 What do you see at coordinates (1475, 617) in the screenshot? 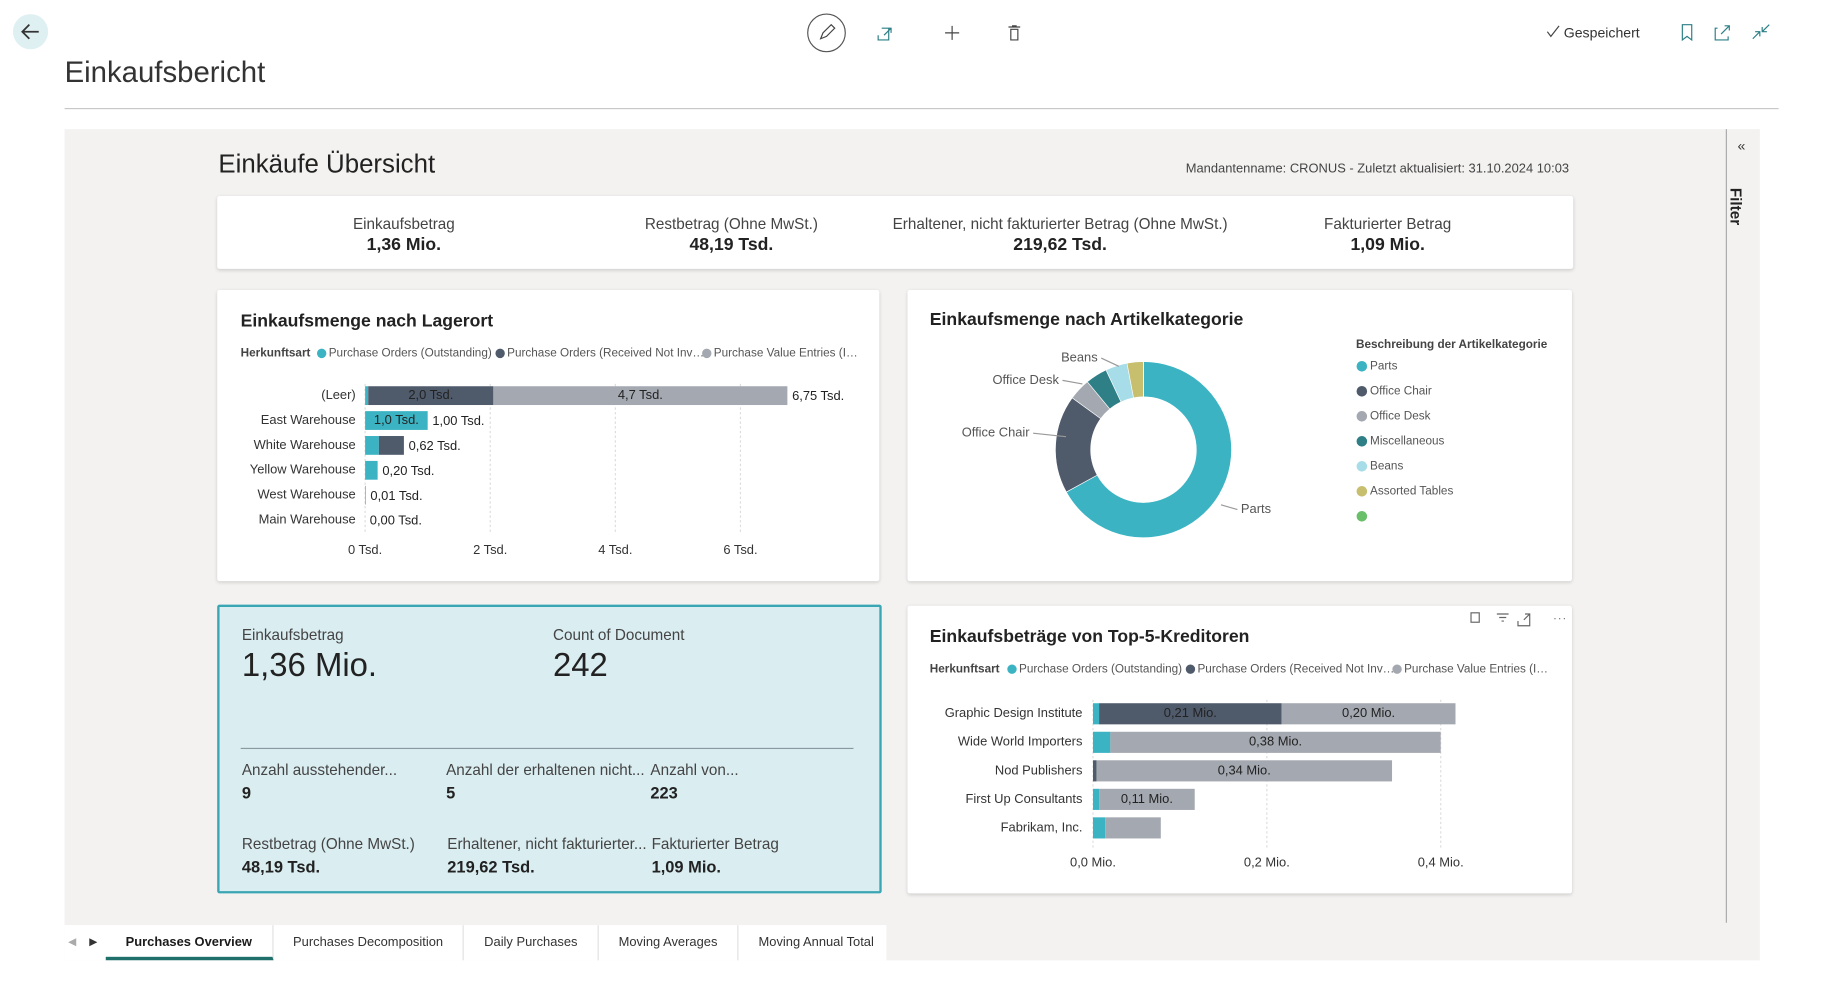
I see `copy-button` at bounding box center [1475, 617].